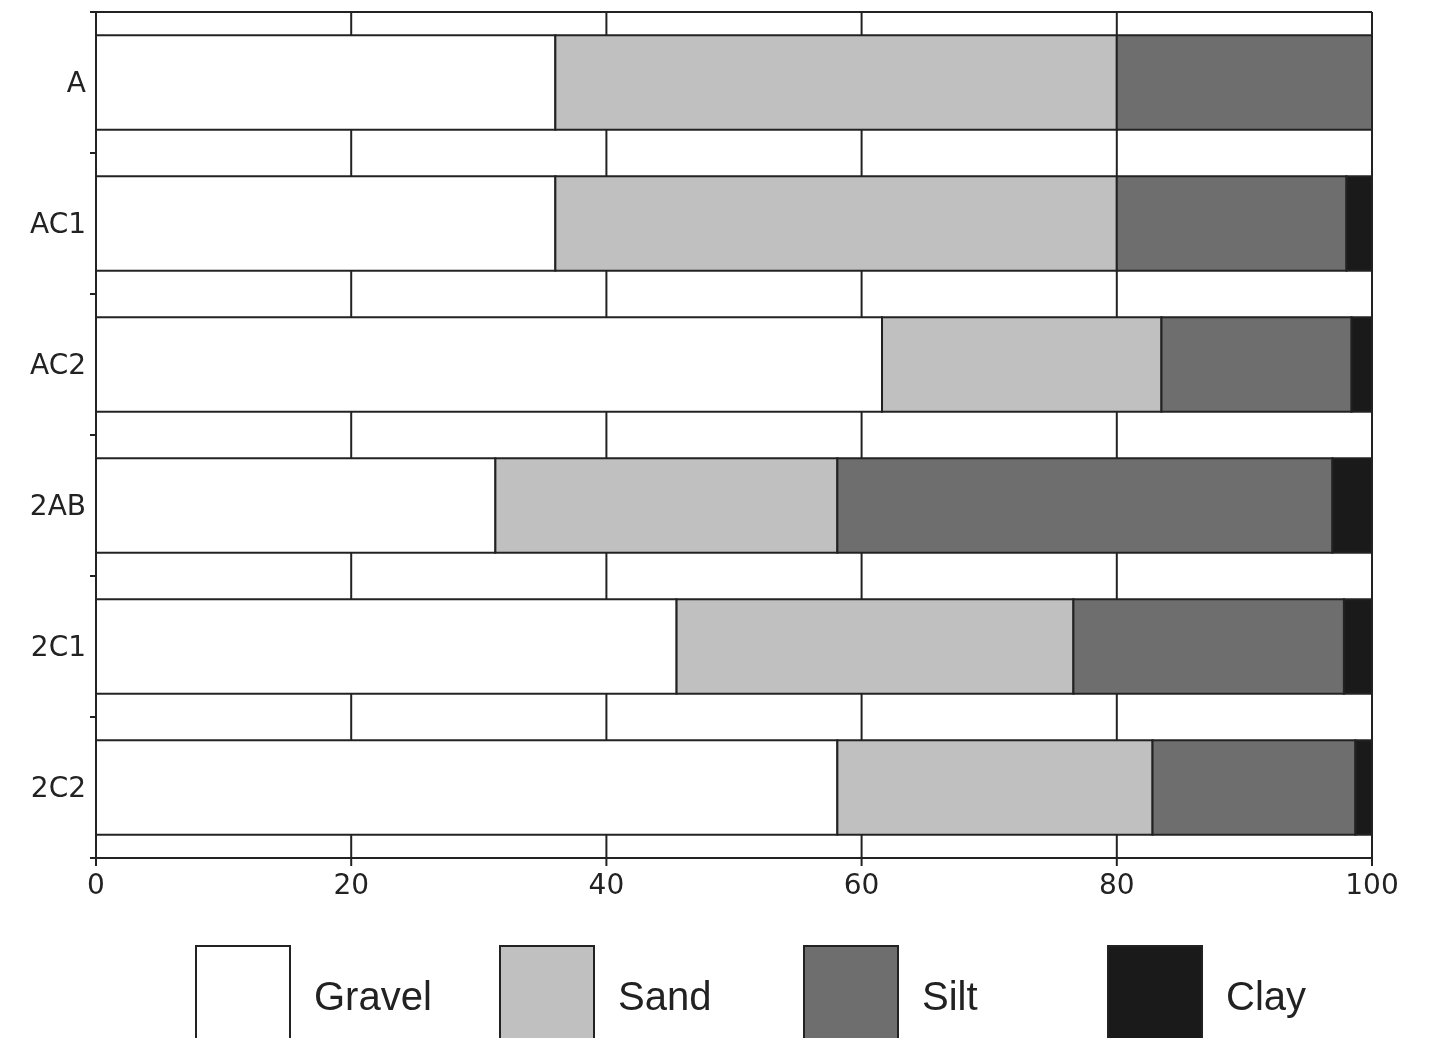 The image size is (1448, 1062). Describe the element at coordinates (1372, 884) in the screenshot. I see `x-tick-label: 100` at that location.